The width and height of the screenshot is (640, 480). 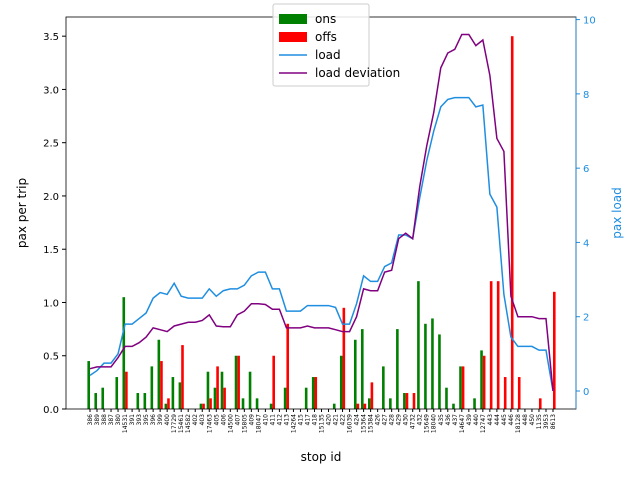 I want to click on x-tick-label: 427, so click(x=385, y=420).